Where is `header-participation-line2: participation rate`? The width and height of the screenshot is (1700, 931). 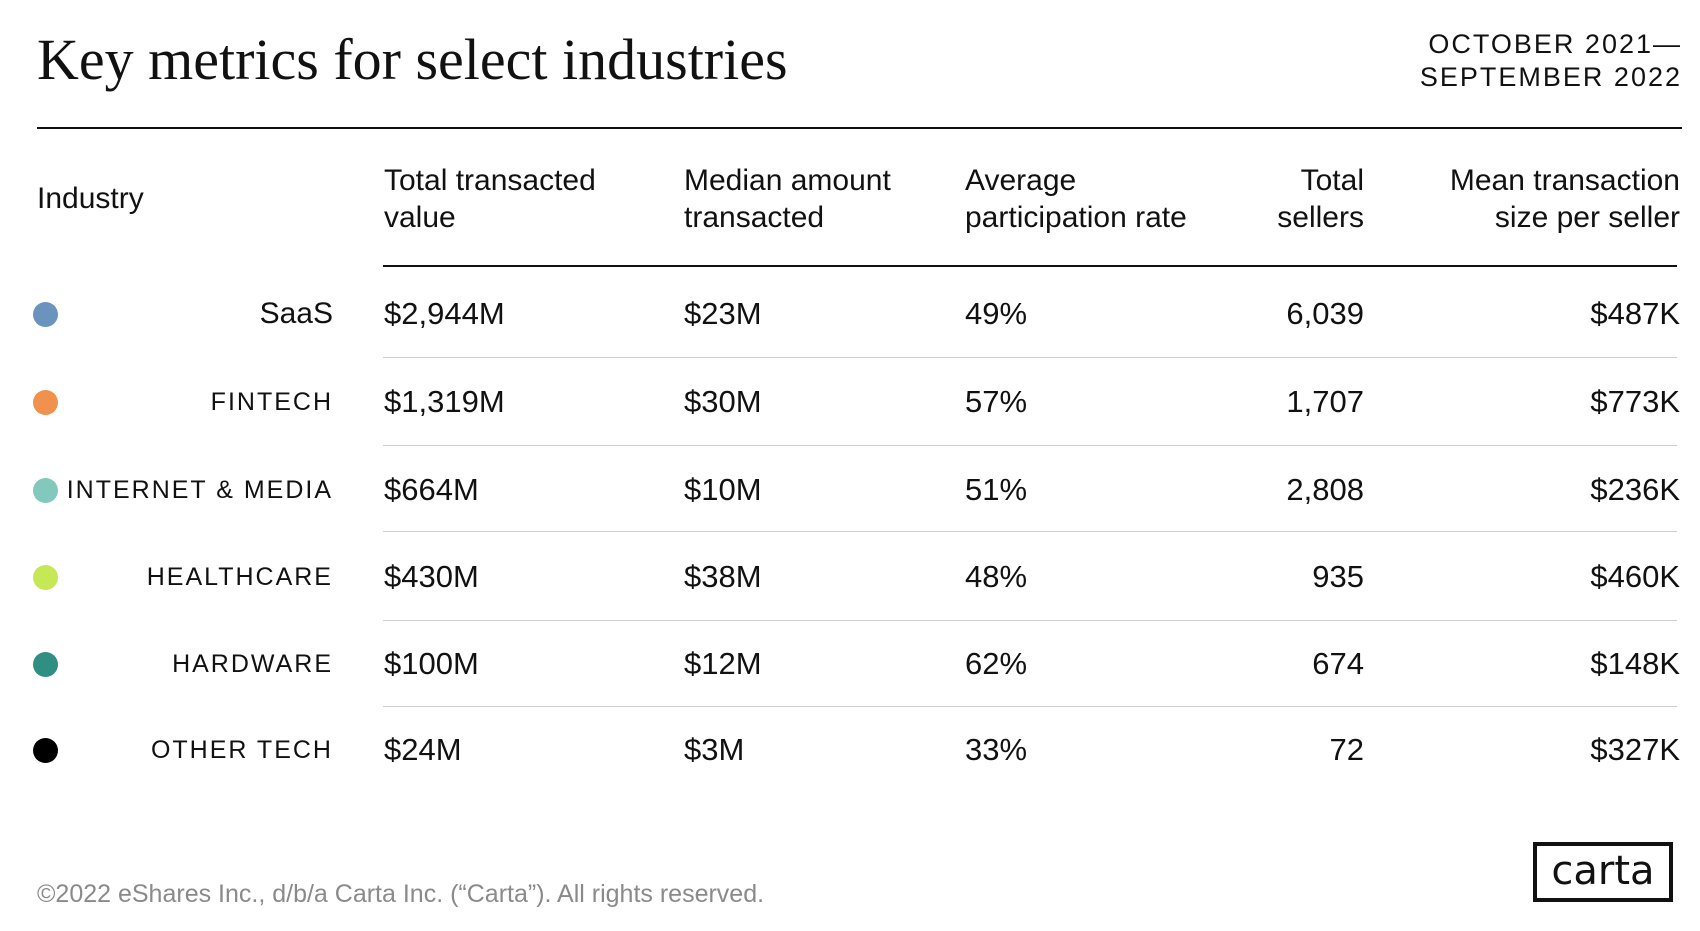
header-participation-line2: participation rate is located at coordinates (1076, 217).